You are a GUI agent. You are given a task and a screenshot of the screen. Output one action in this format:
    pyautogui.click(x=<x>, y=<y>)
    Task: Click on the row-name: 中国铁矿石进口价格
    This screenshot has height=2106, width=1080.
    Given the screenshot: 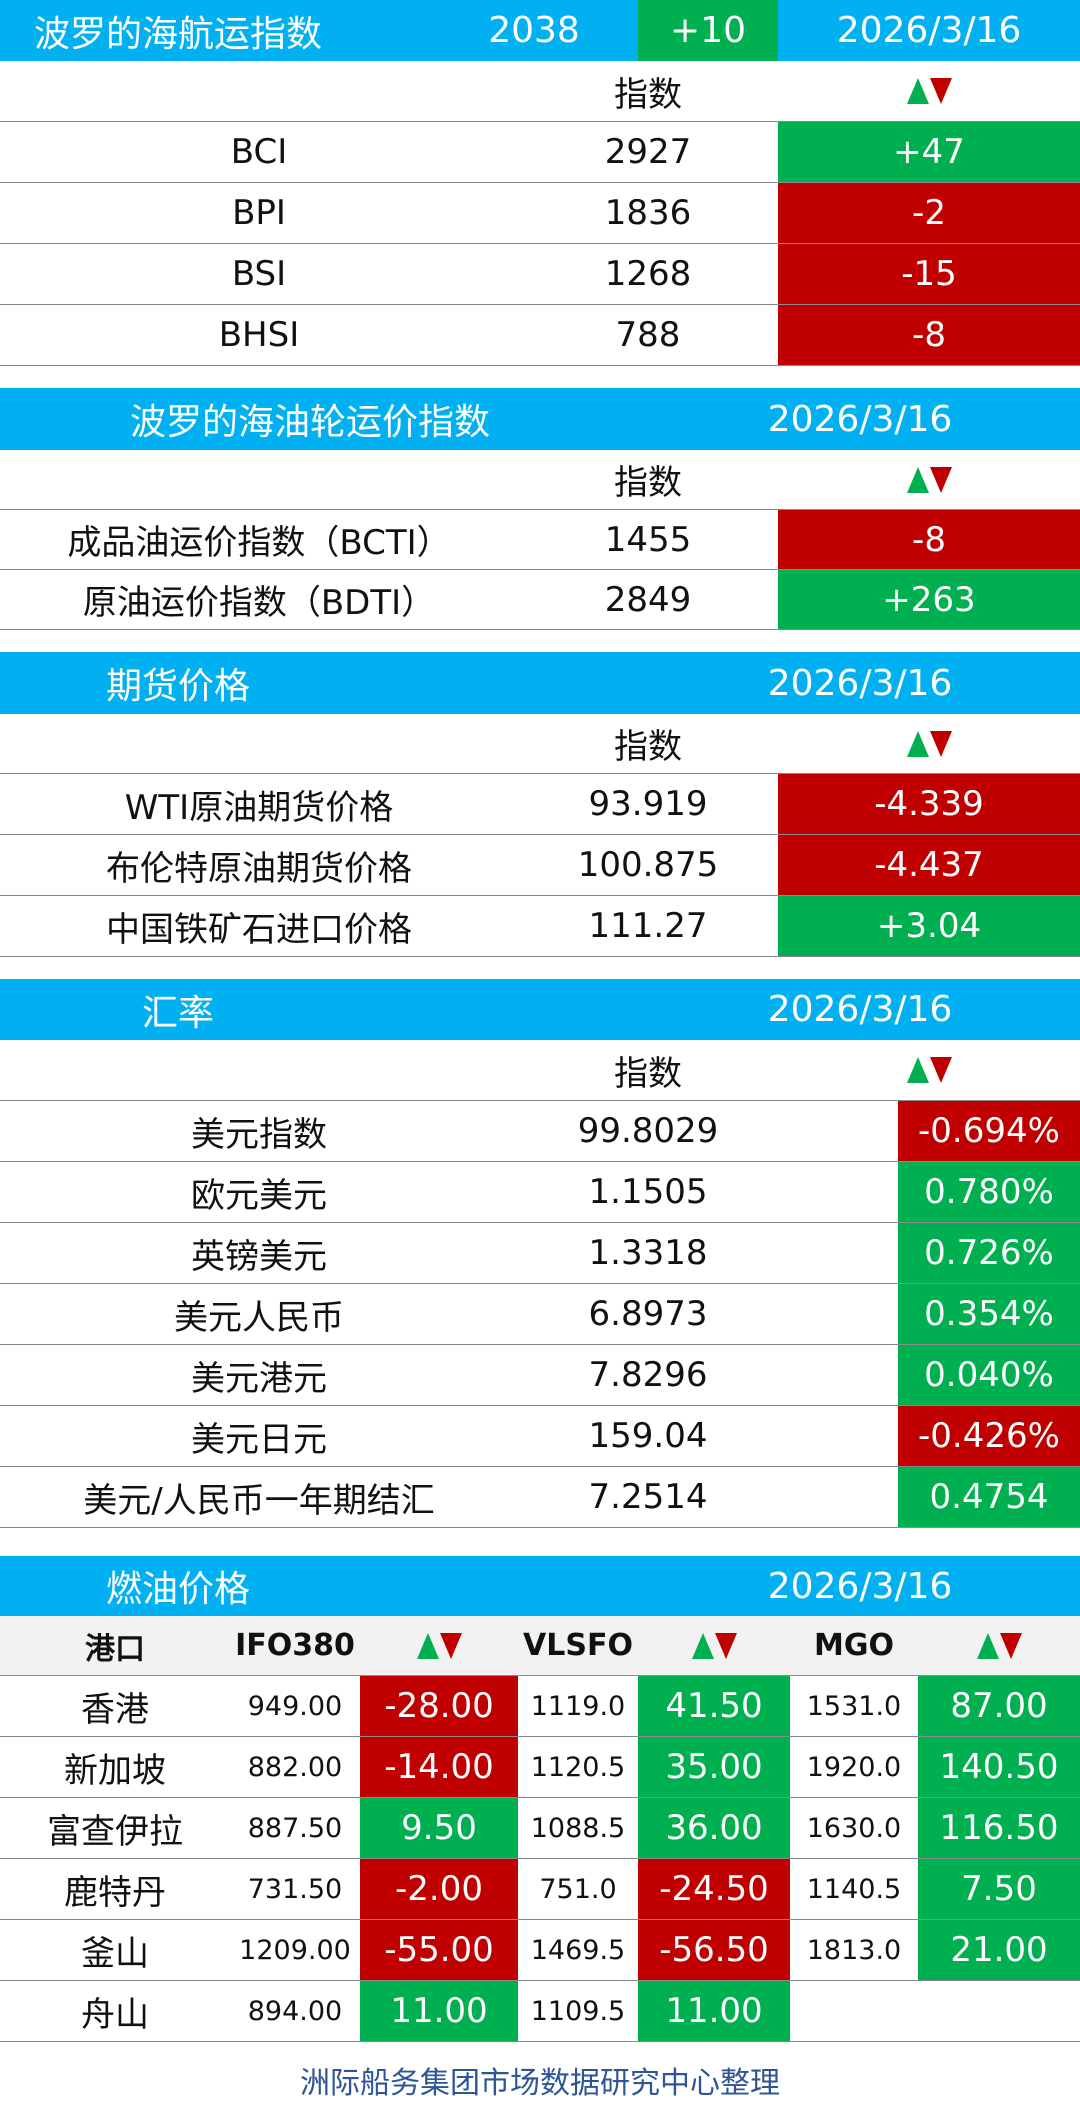 What is the action you would take?
    pyautogui.click(x=259, y=929)
    